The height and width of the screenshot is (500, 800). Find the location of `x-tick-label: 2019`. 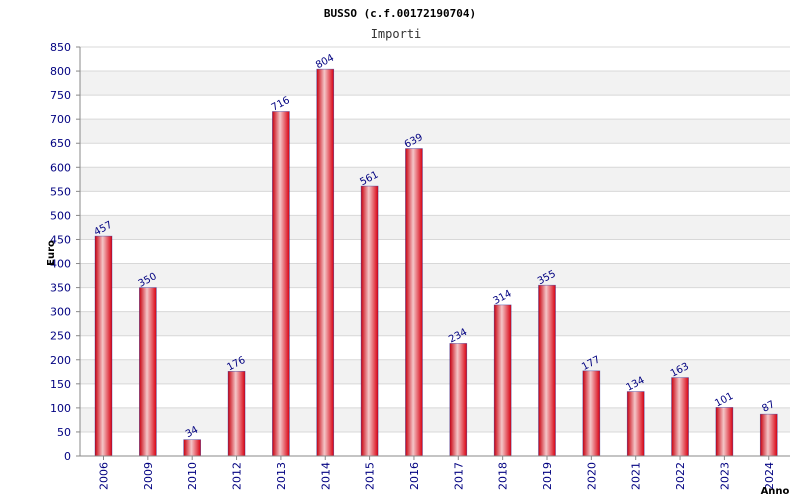

x-tick-label: 2019 is located at coordinates (547, 476).